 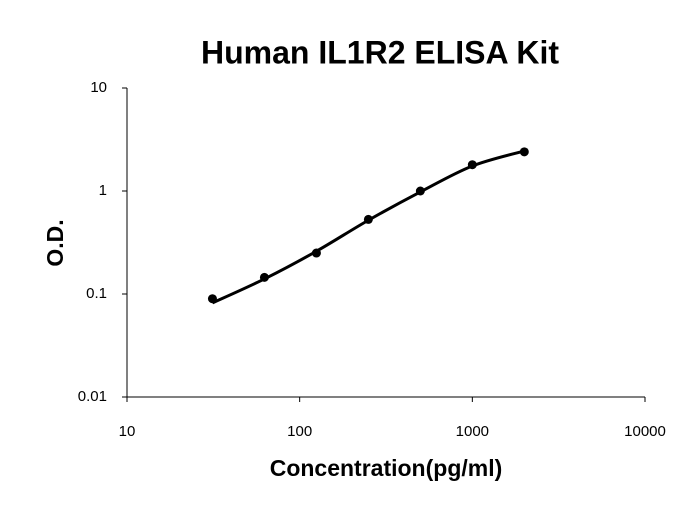 What do you see at coordinates (386, 468) in the screenshot?
I see `x-axis-label: Concentration(pg/ml)` at bounding box center [386, 468].